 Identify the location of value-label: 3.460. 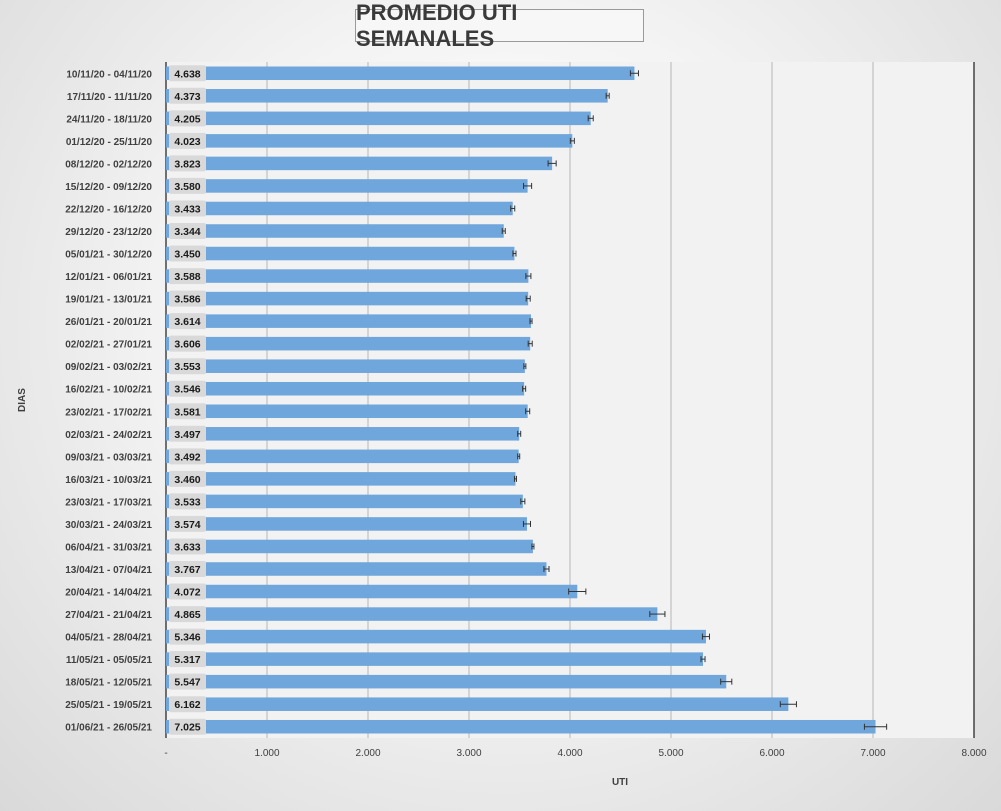
(187, 480).